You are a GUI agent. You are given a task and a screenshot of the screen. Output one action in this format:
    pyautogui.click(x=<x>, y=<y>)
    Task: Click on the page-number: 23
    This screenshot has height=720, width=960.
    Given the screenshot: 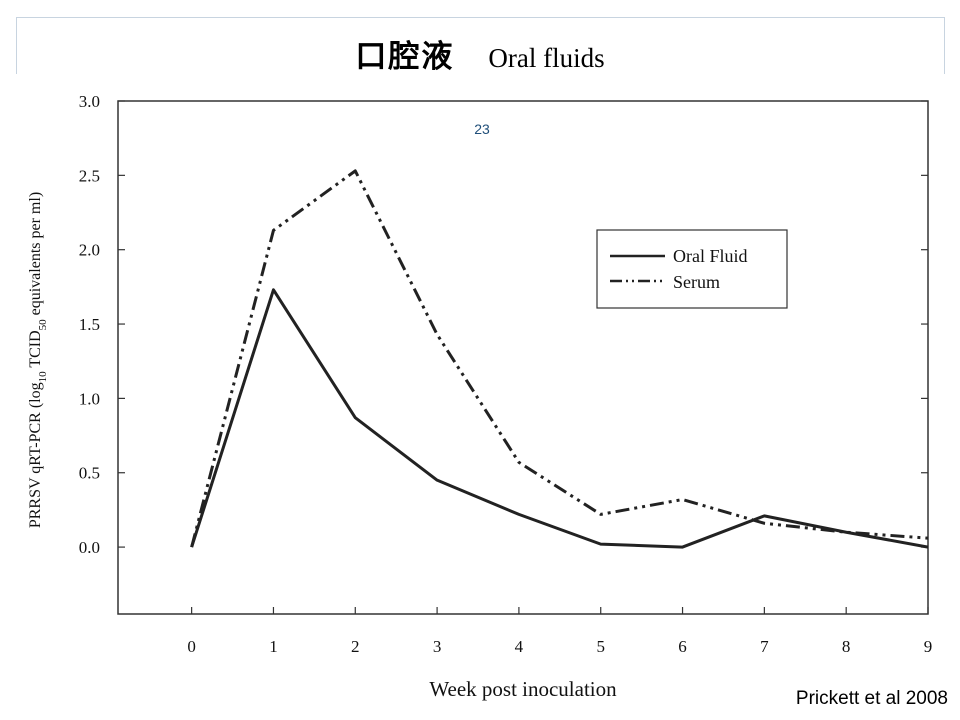 What is the action you would take?
    pyautogui.click(x=482, y=129)
    